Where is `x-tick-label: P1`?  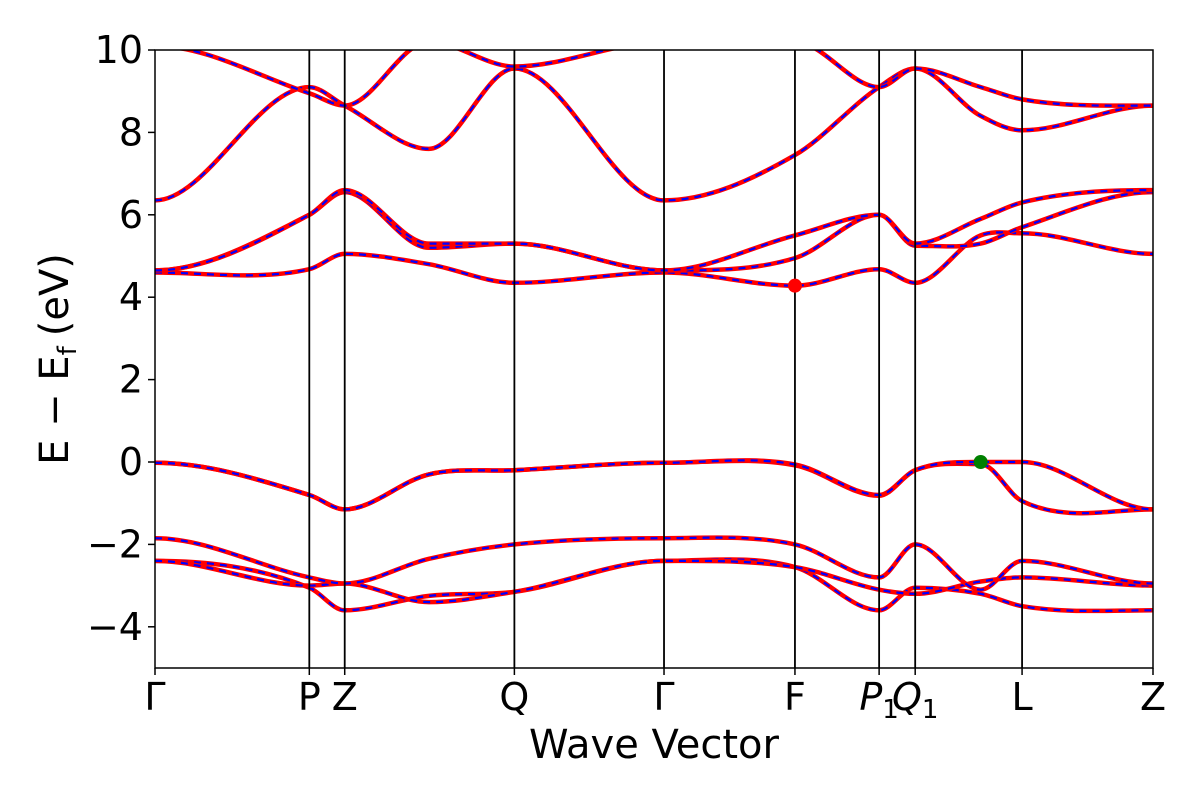
x-tick-label: P1 is located at coordinates (878, 700).